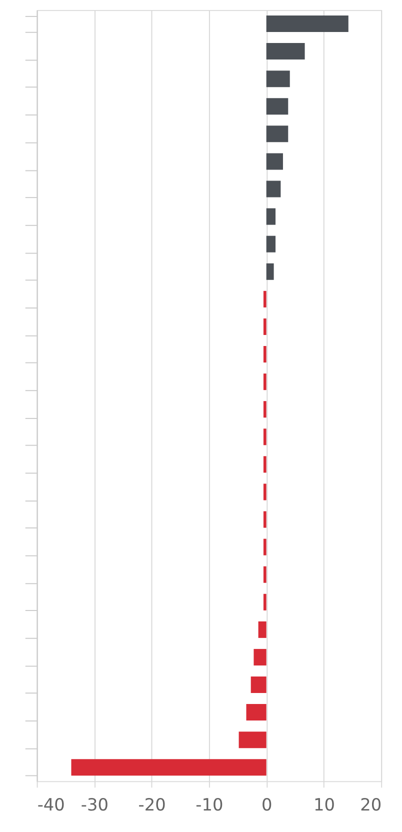  What do you see at coordinates (371, 804) in the screenshot?
I see `x-tick-label: 20` at bounding box center [371, 804].